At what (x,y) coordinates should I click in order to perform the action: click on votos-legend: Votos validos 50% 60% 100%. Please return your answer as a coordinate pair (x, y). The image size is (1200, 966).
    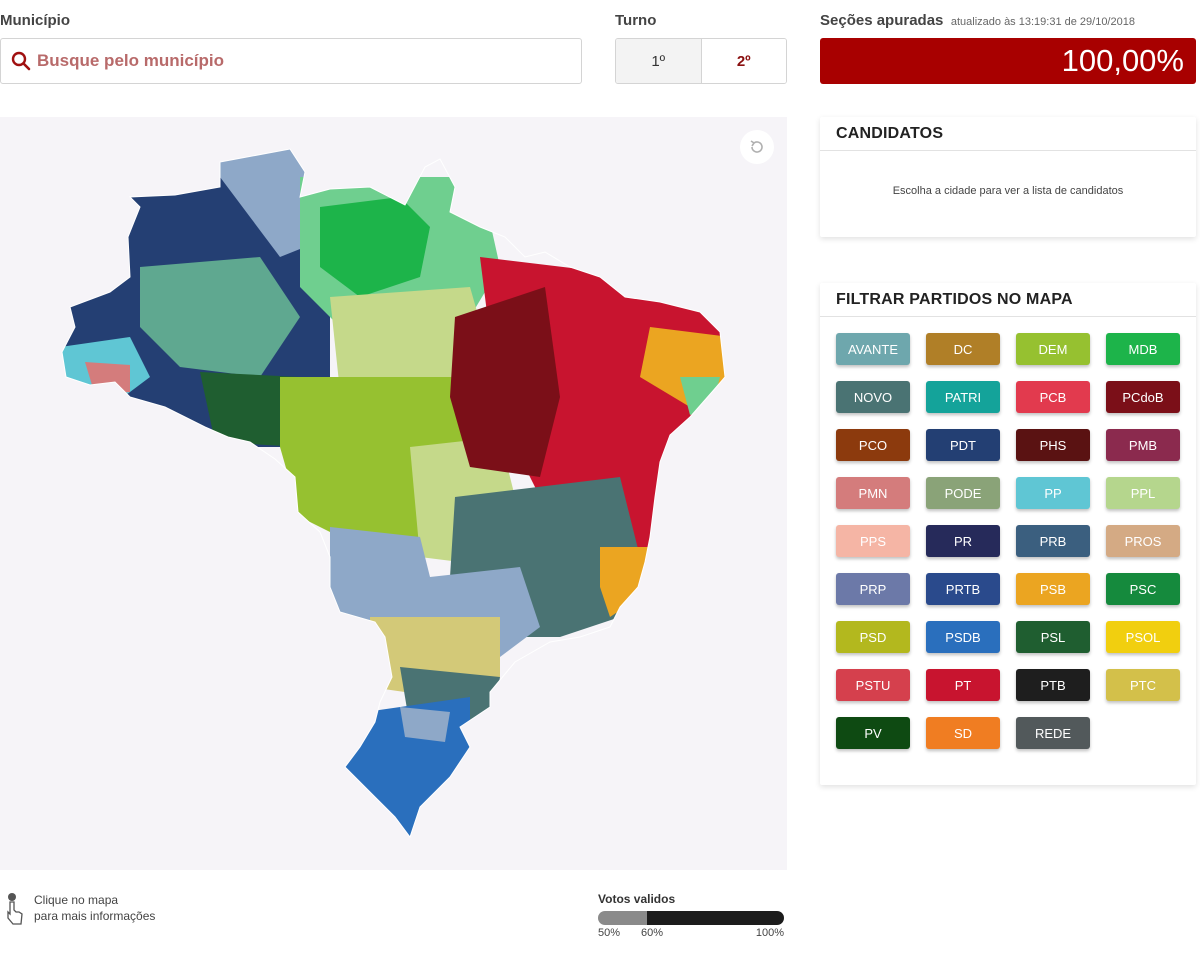
    Looking at the image, I should click on (691, 916).